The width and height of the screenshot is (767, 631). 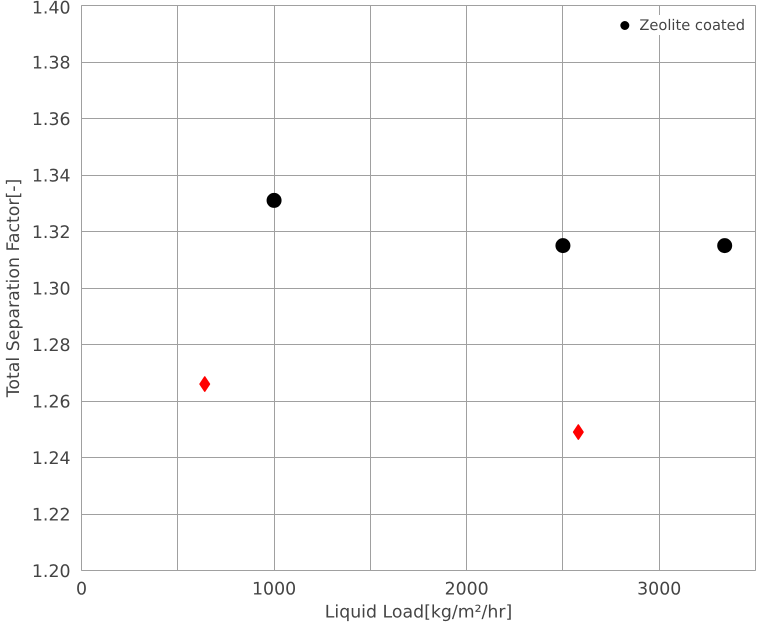 What do you see at coordinates (51, 9) in the screenshot?
I see `y-tick-label: 1.40` at bounding box center [51, 9].